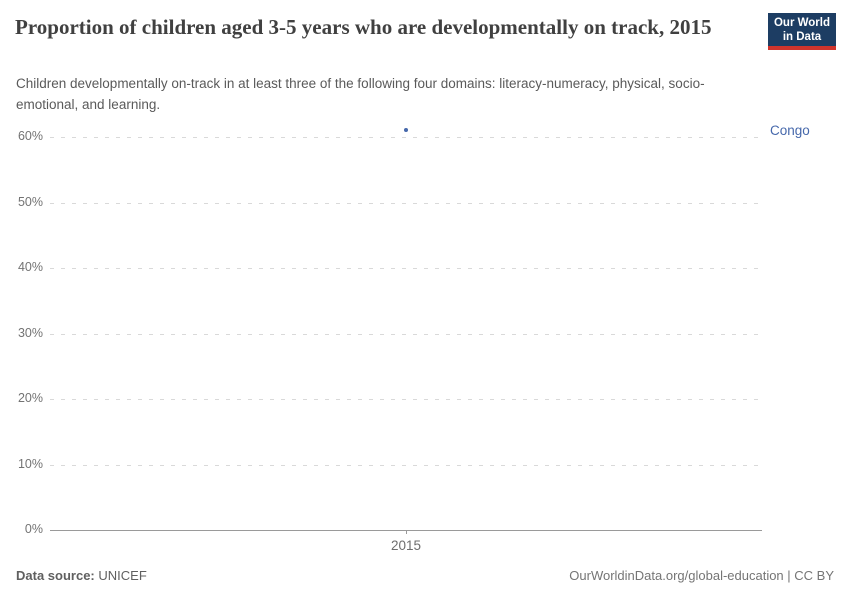  I want to click on entity-label-congo: Congo, so click(790, 131).